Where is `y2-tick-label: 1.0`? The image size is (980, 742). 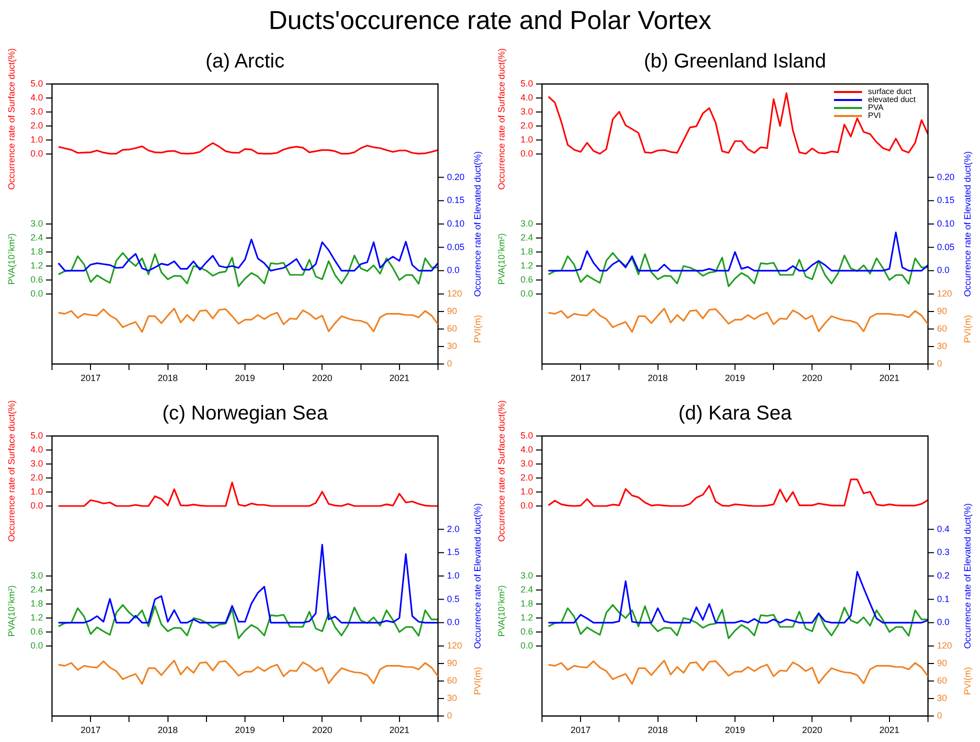 y2-tick-label: 1.0 is located at coordinates (453, 575).